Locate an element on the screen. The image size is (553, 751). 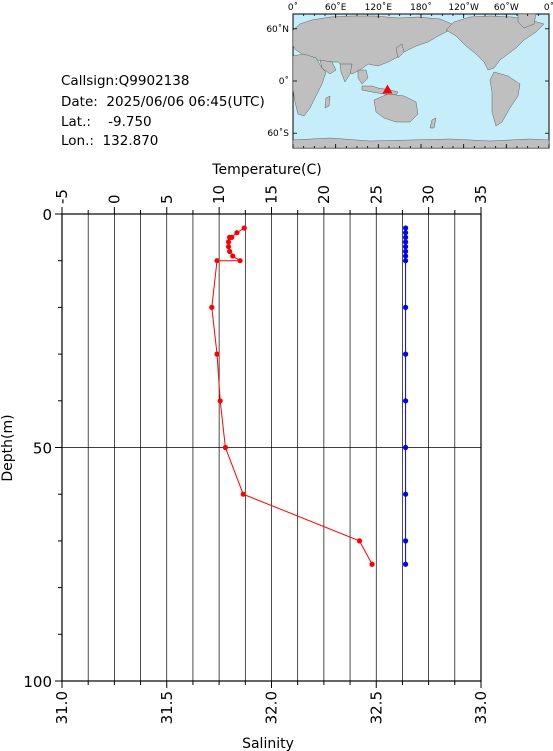
float-location-marker is located at coordinates (387, 89).